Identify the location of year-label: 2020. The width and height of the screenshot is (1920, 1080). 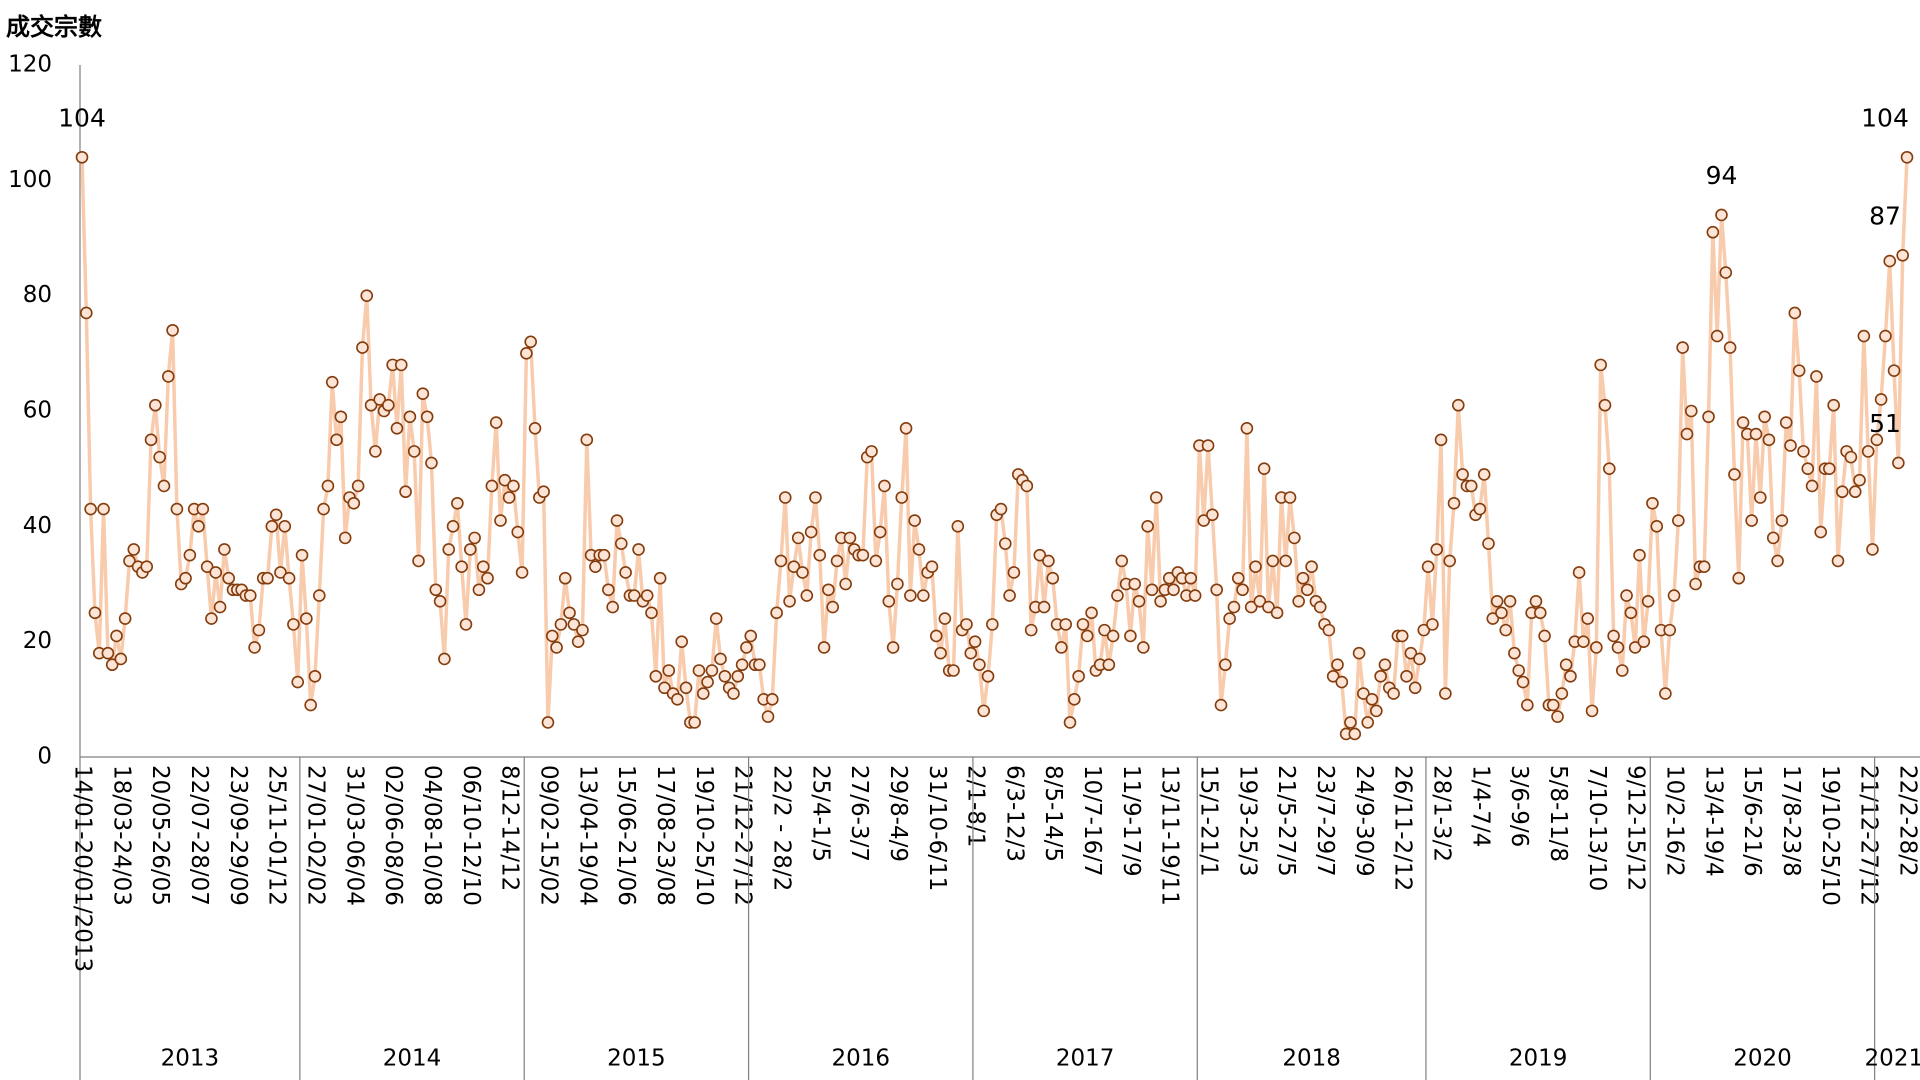
(1762, 1059).